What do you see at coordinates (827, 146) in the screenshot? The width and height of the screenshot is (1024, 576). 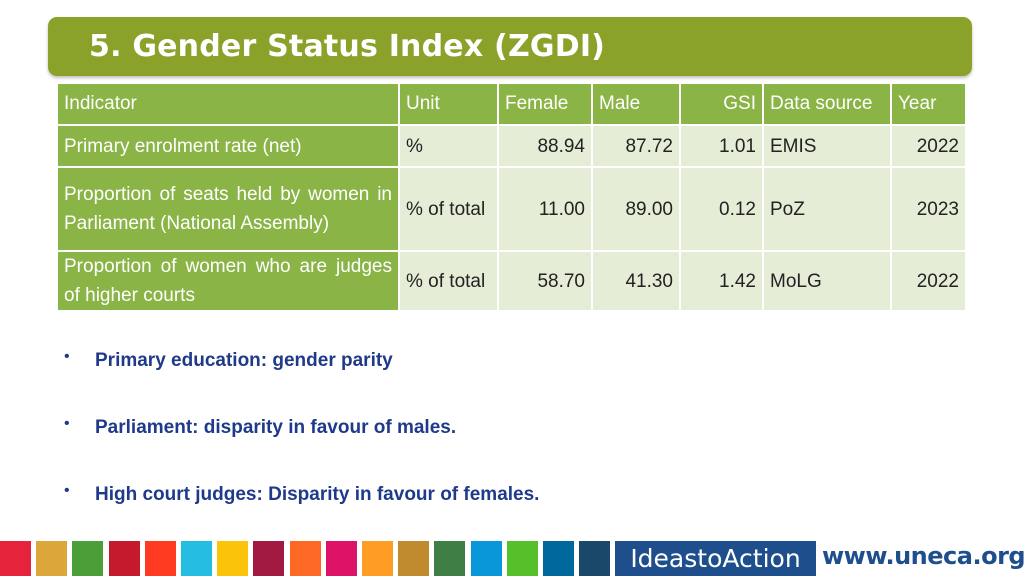 I see `cell-source: EMIS` at bounding box center [827, 146].